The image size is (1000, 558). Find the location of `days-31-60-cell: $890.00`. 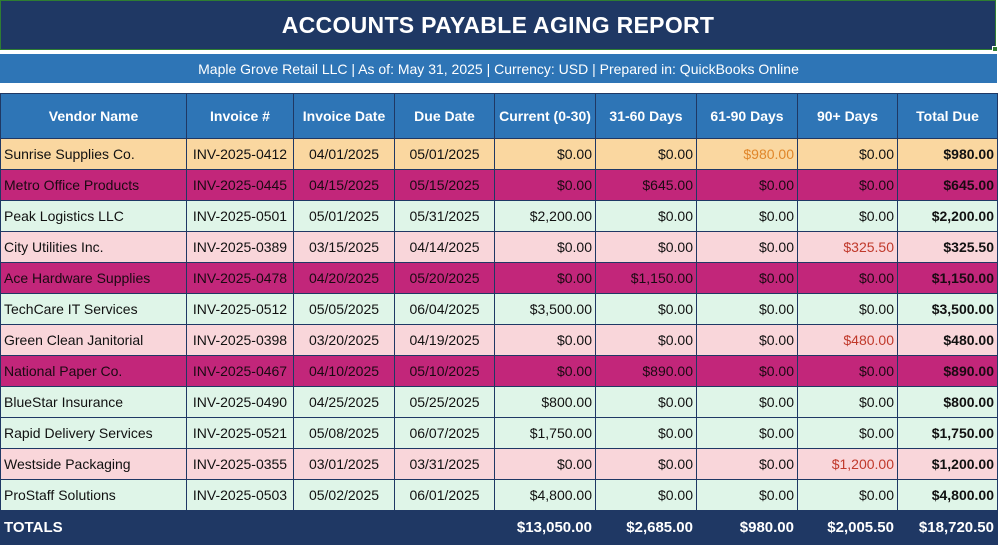

days-31-60-cell: $890.00 is located at coordinates (646, 371).